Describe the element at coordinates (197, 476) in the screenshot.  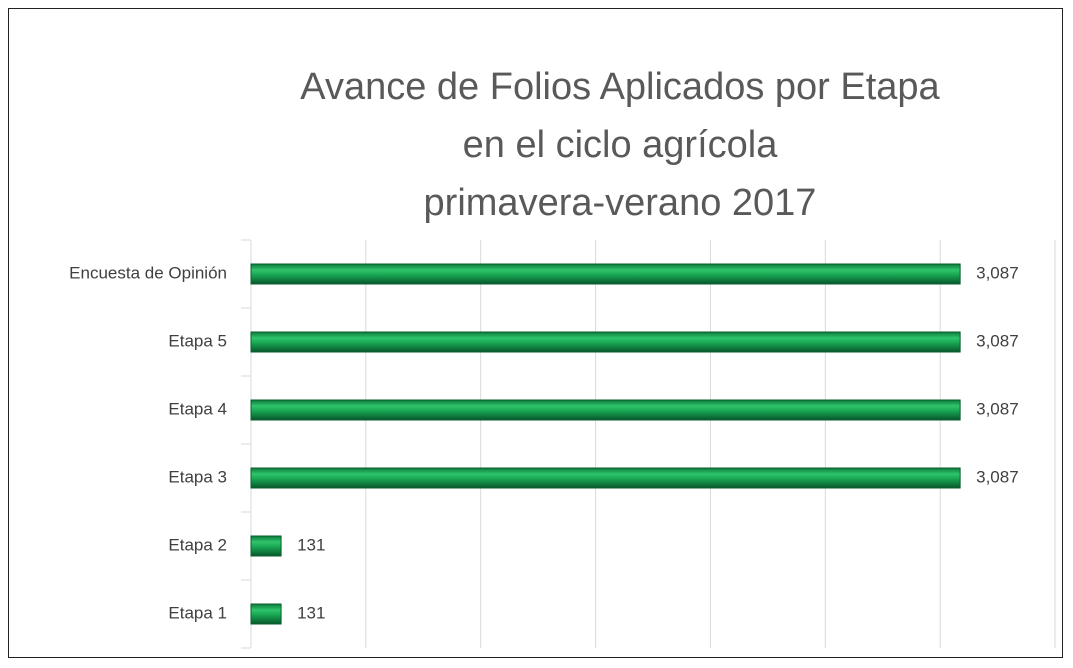
I see `y-tick-label: Etapa 3` at that location.